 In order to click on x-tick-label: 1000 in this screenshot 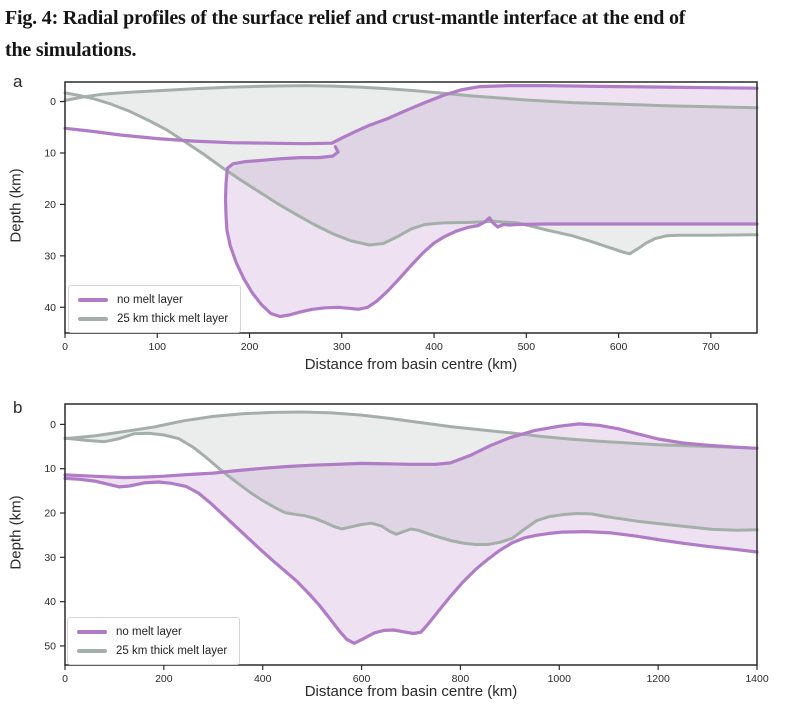, I will do `click(560, 679)`.